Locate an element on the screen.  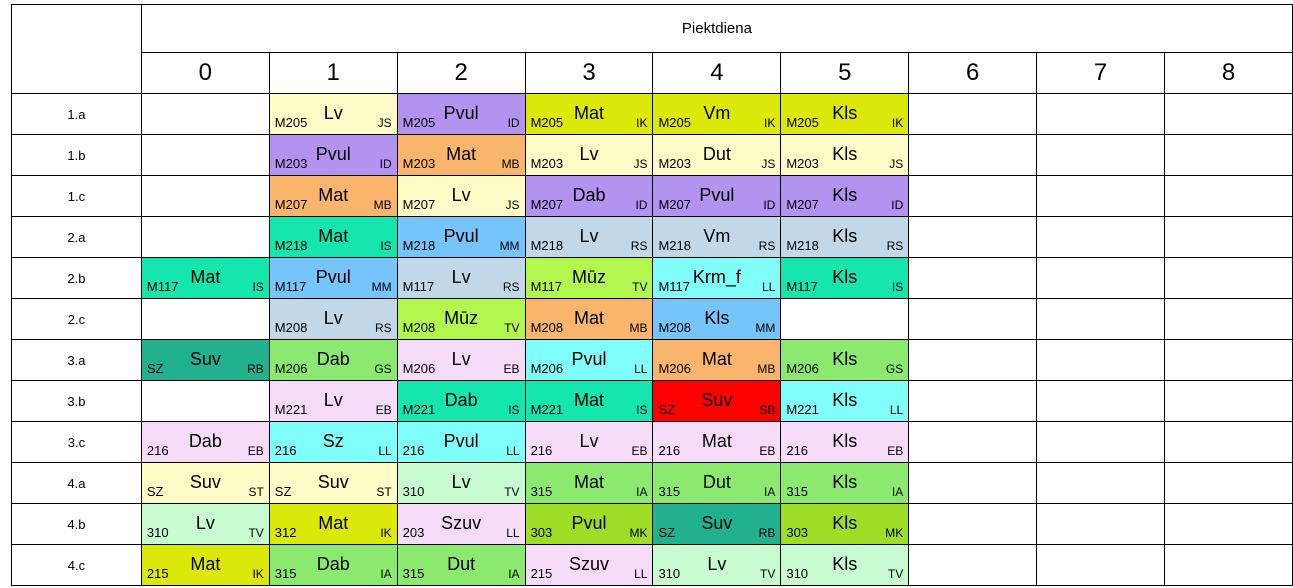
lesson-cell: M206 Pvul LL is located at coordinates (589, 360).